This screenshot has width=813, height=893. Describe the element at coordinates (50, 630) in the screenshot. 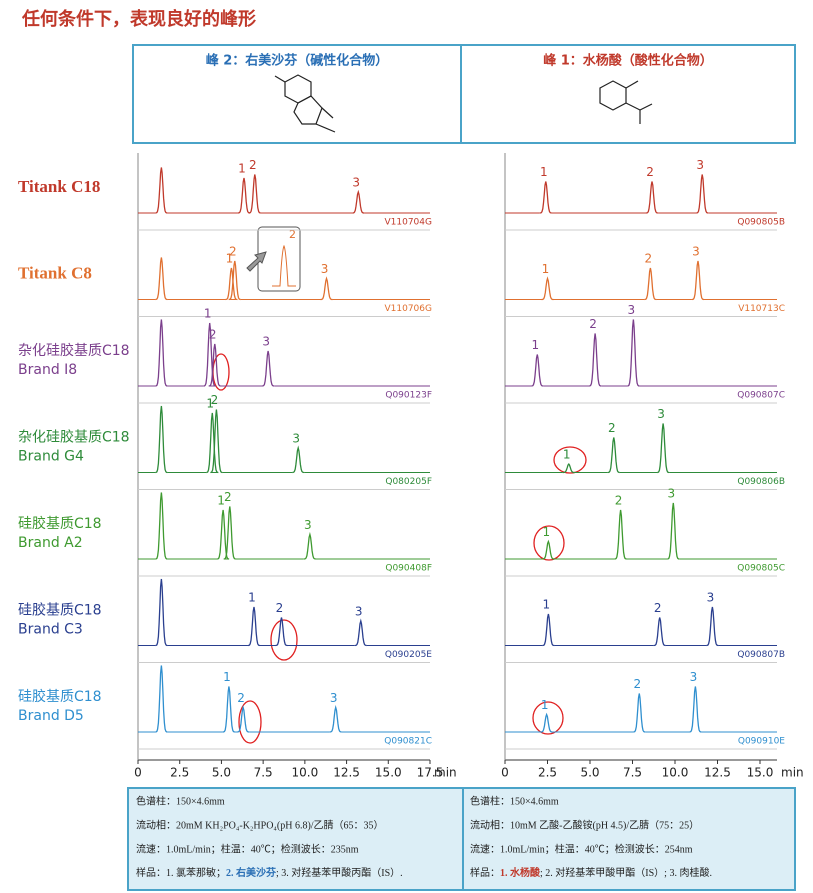

I see `row-brand: Brand C3` at that location.